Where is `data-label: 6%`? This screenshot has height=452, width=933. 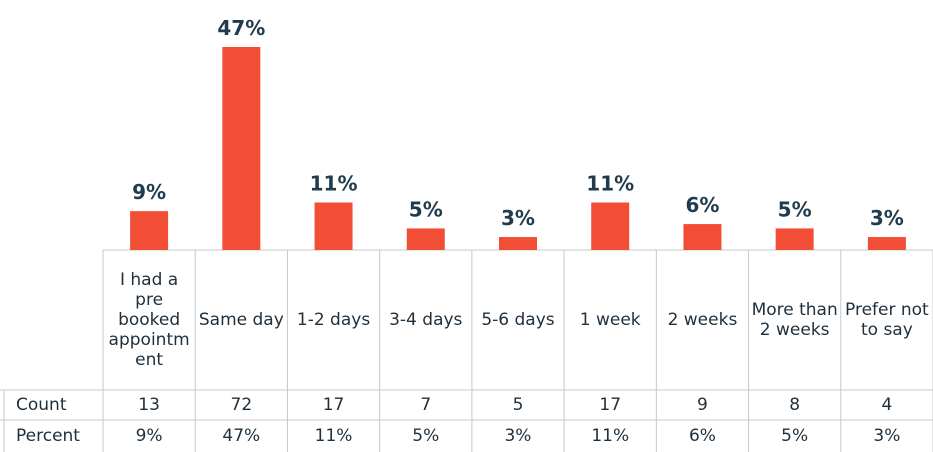 data-label: 6% is located at coordinates (702, 205).